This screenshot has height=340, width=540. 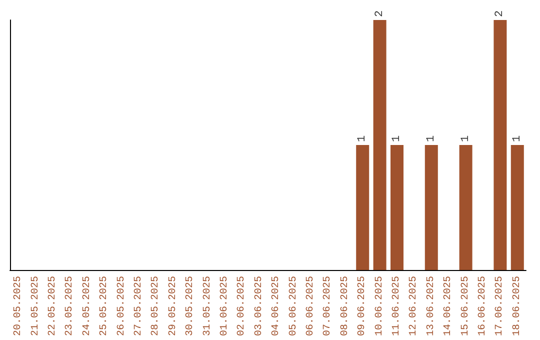 What do you see at coordinates (173, 306) in the screenshot?
I see `x-tick-label: 29.05.2025` at bounding box center [173, 306].